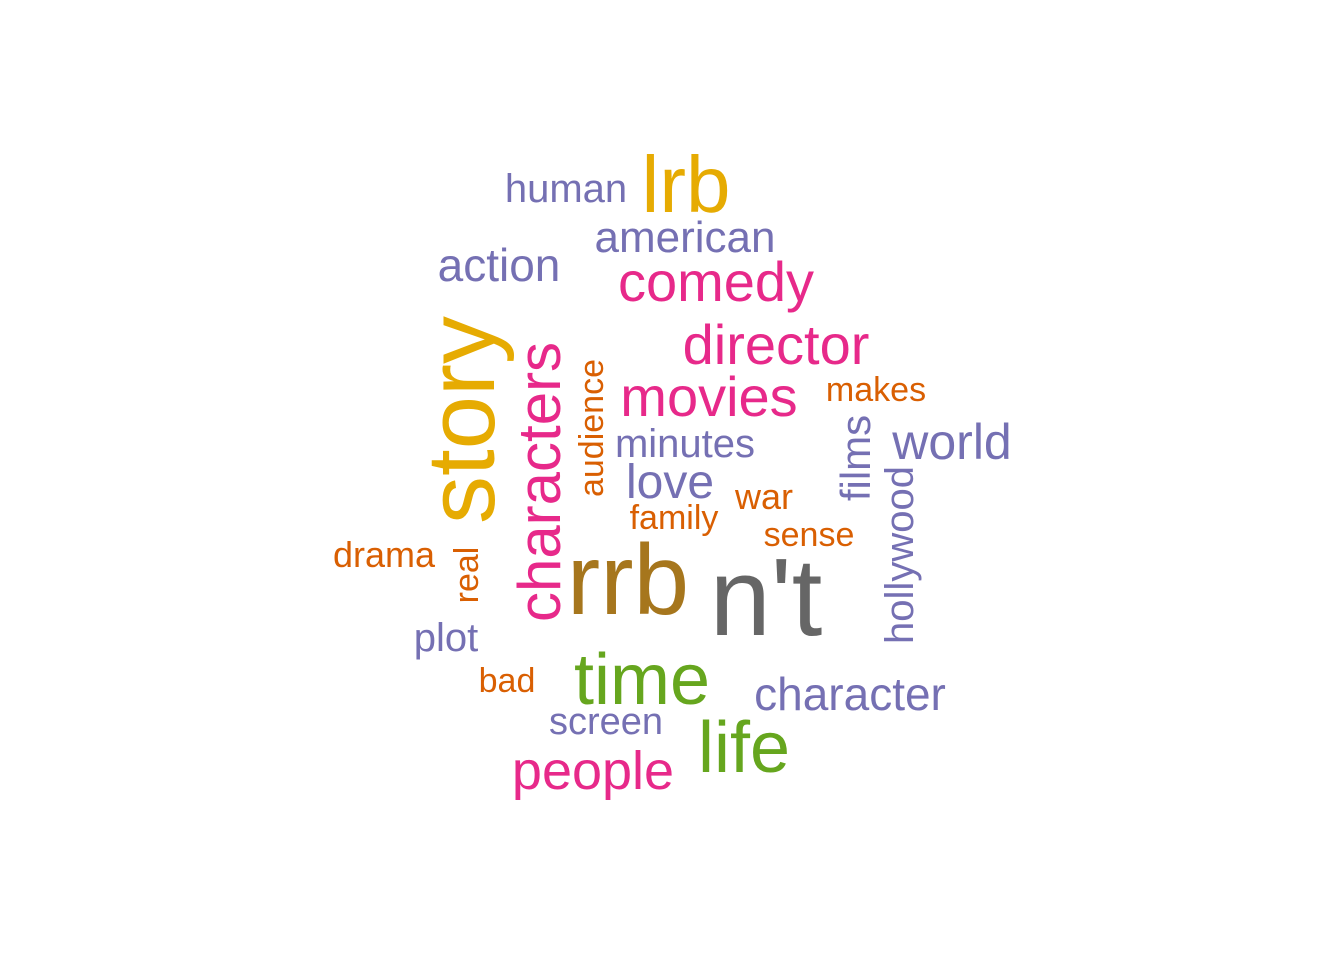 The image size is (1344, 960). I want to click on word-character: character, so click(850, 694).